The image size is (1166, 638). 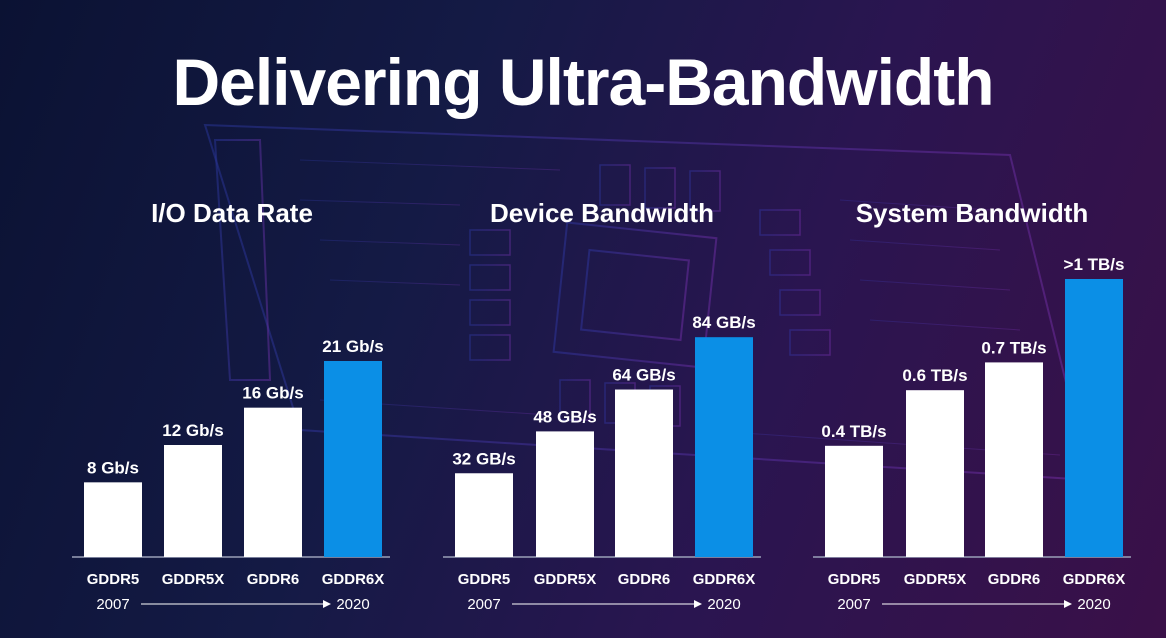 I want to click on data-label-gddr6: 0.7 TB/s, so click(x=1013, y=347).